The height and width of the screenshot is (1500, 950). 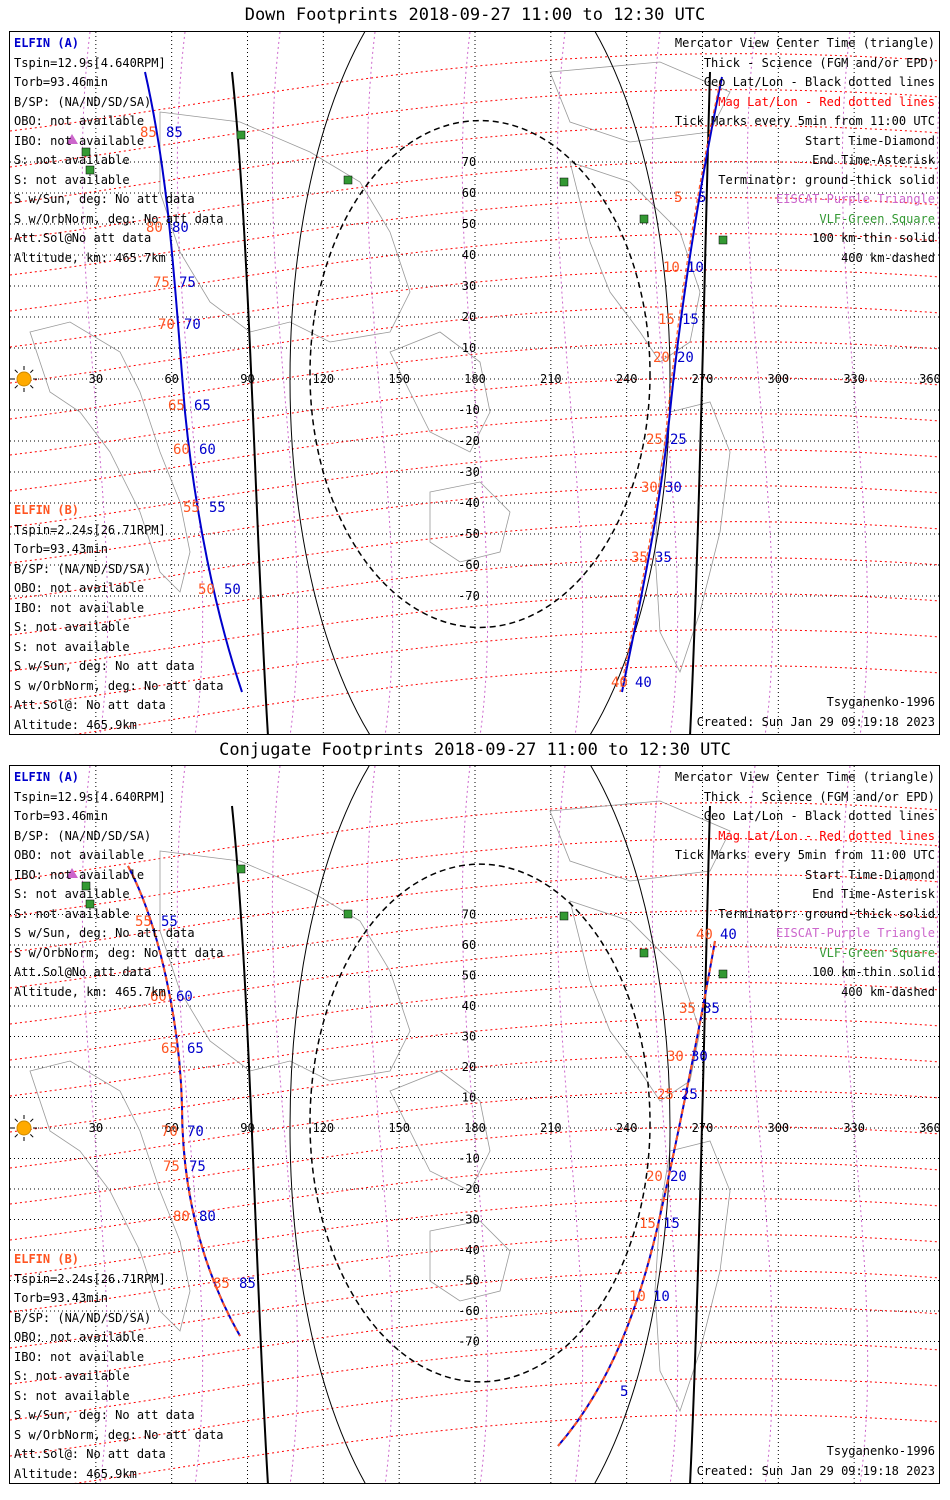 What do you see at coordinates (666, 320) in the screenshot?
I see `elfin-b-tick-label: 15` at bounding box center [666, 320].